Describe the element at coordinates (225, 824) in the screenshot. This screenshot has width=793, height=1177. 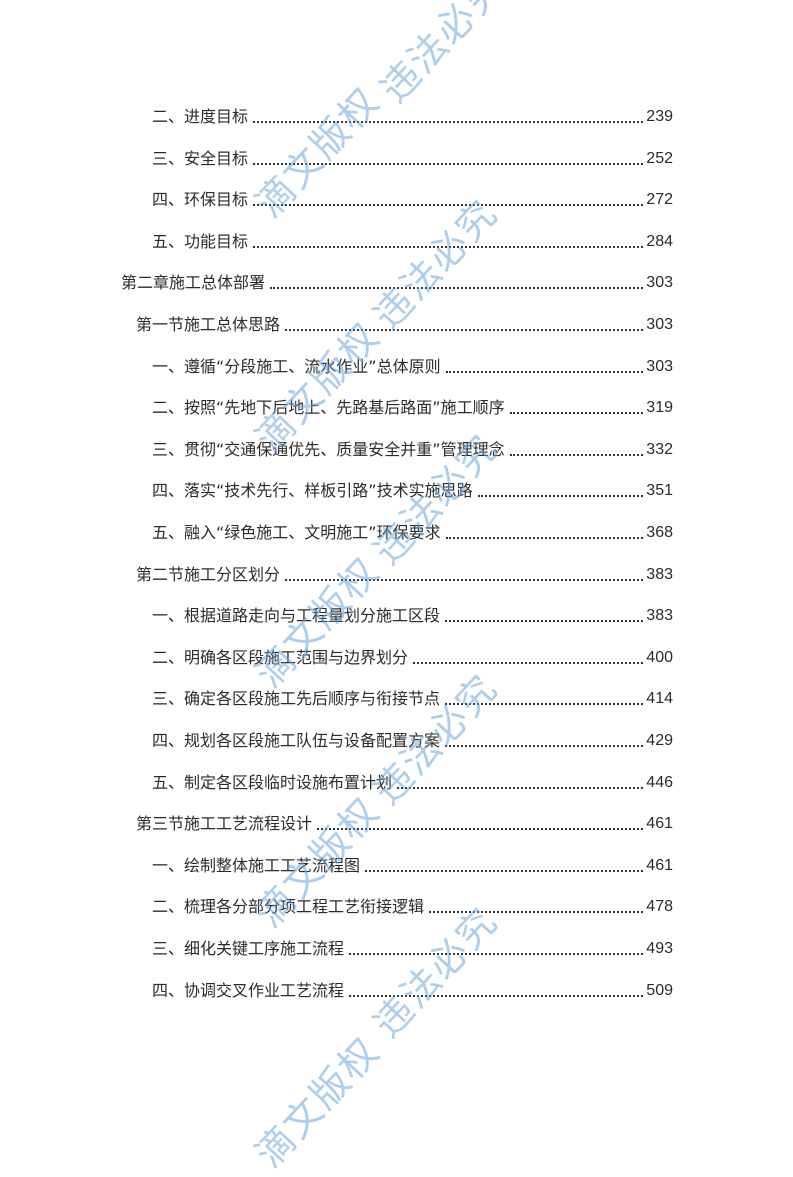
I see `toc-entry-title: 第三节施工工艺流程设计` at that location.